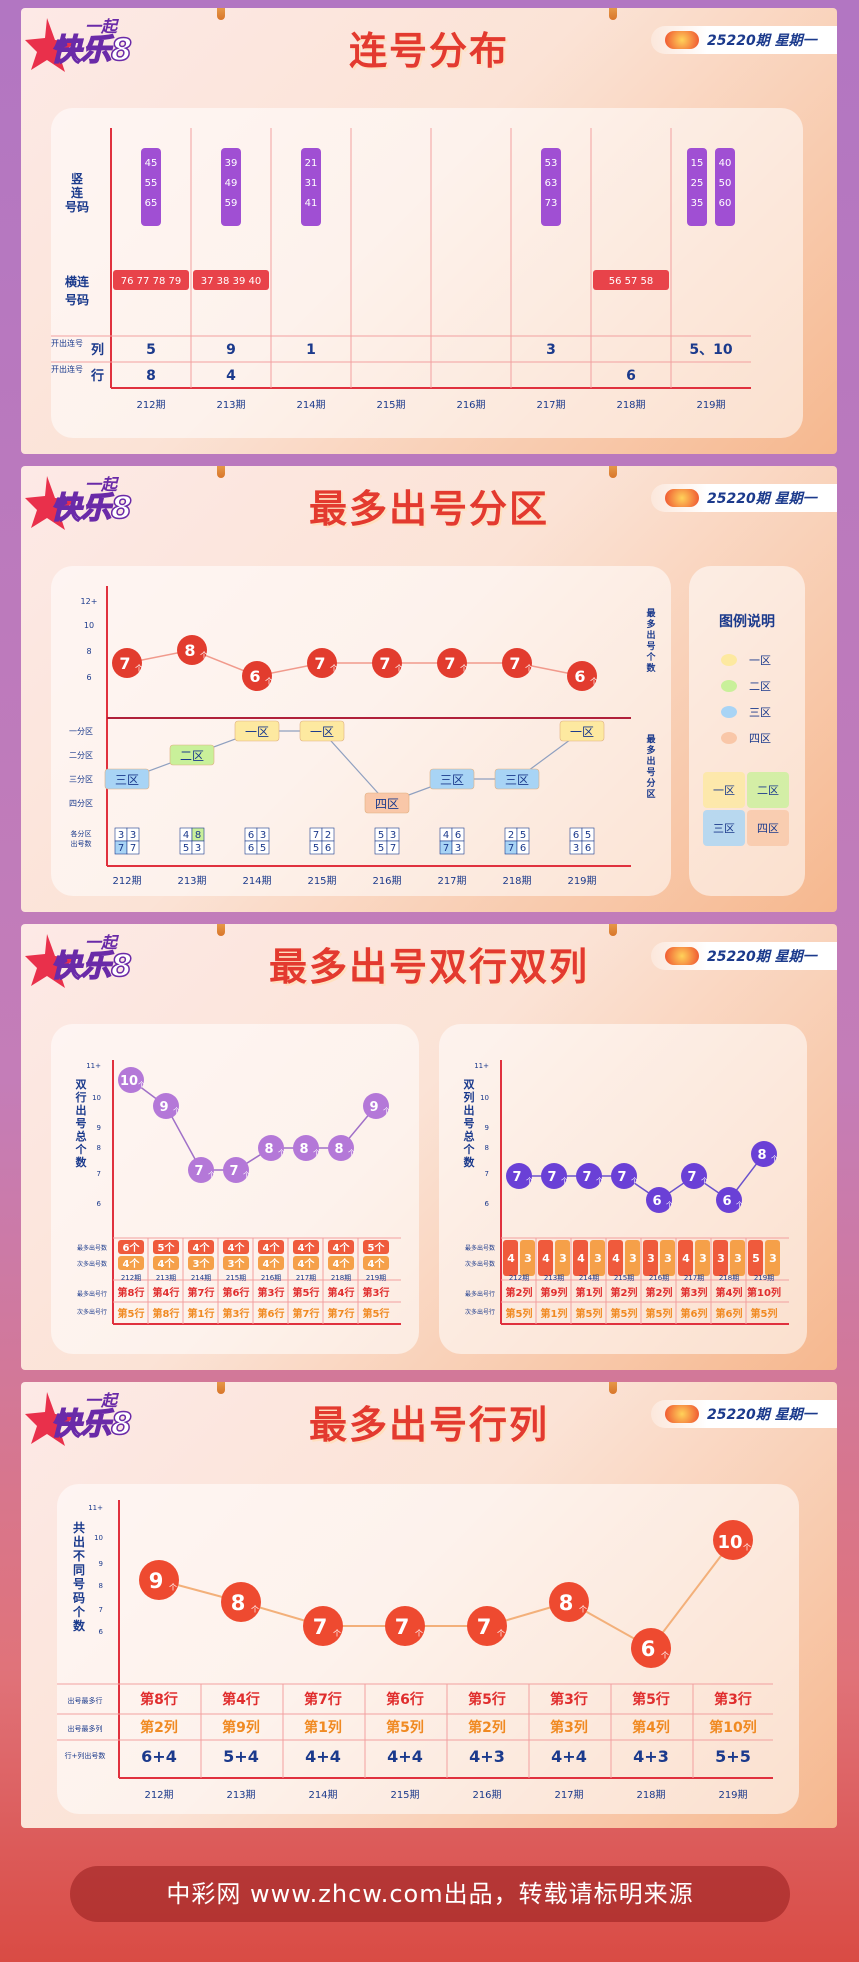 The image size is (859, 1962). I want to click on vertical-consec-number: 63, so click(551, 183).